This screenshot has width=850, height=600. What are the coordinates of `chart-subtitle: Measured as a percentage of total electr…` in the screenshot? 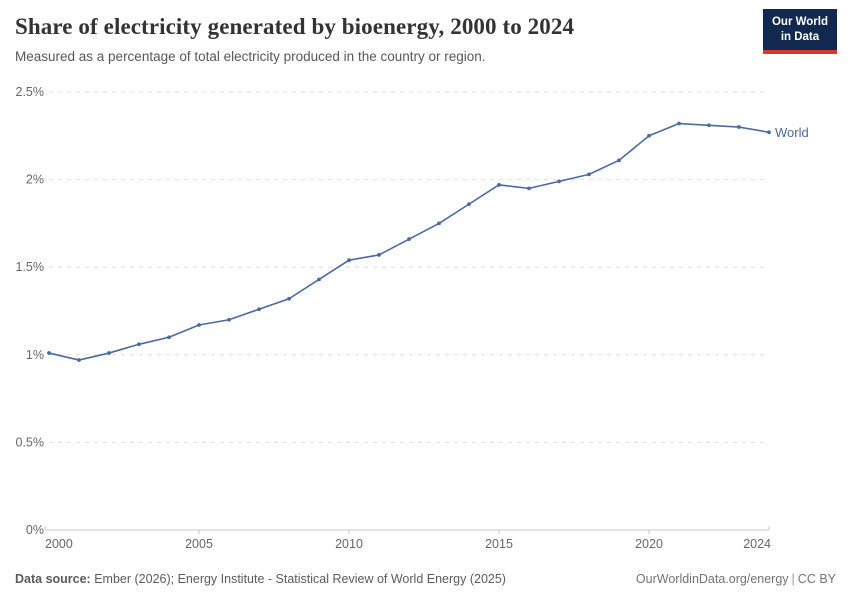 It's located at (250, 57).